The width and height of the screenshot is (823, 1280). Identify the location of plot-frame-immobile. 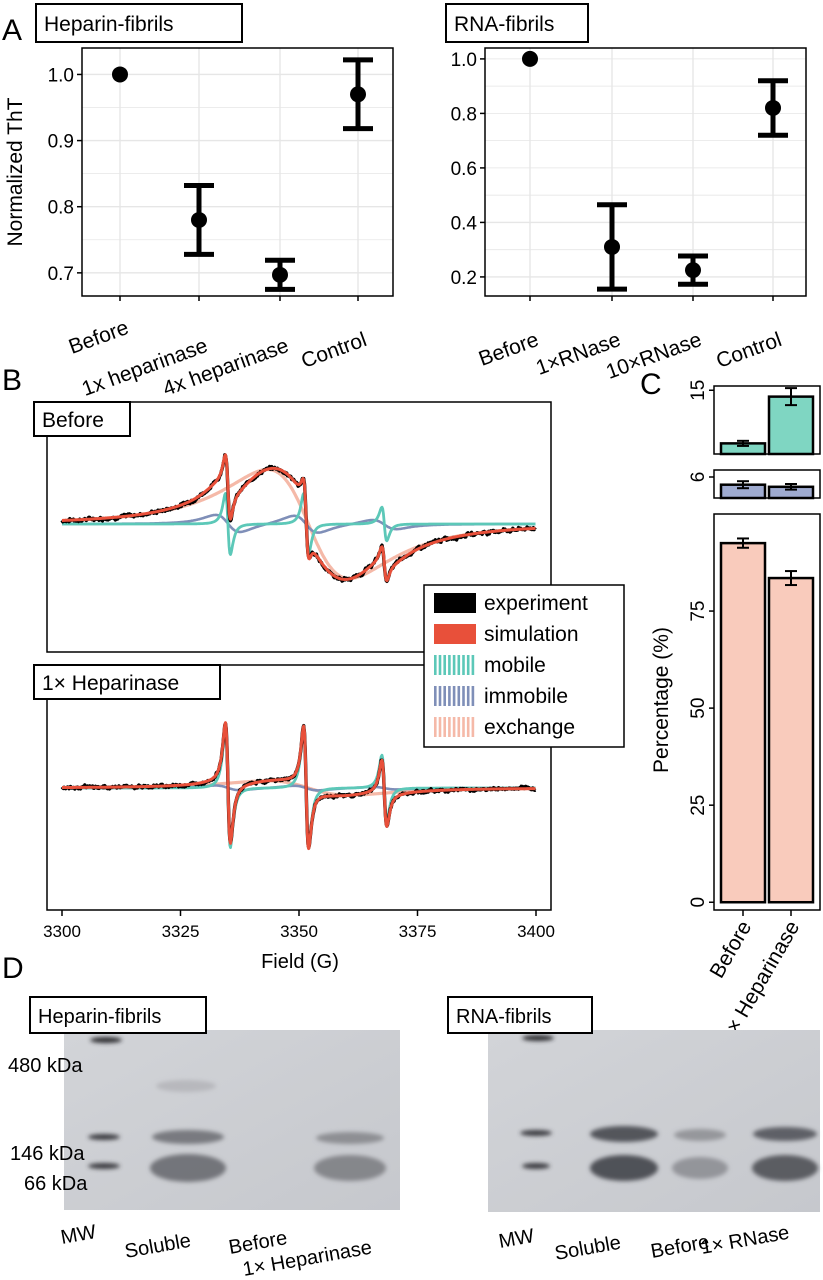
(767, 484).